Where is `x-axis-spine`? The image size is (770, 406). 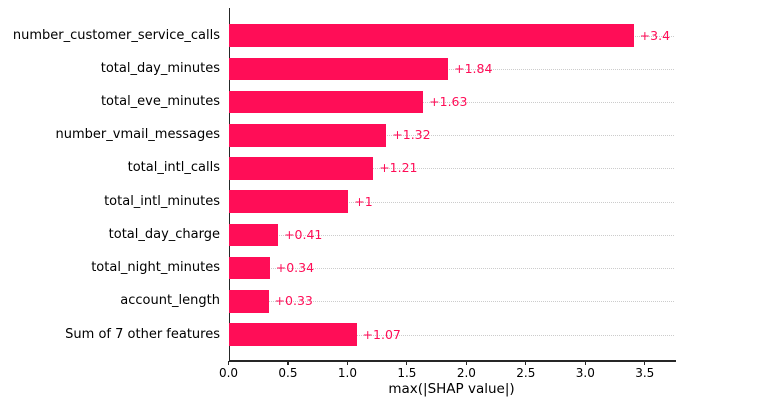 x-axis-spine is located at coordinates (452, 361).